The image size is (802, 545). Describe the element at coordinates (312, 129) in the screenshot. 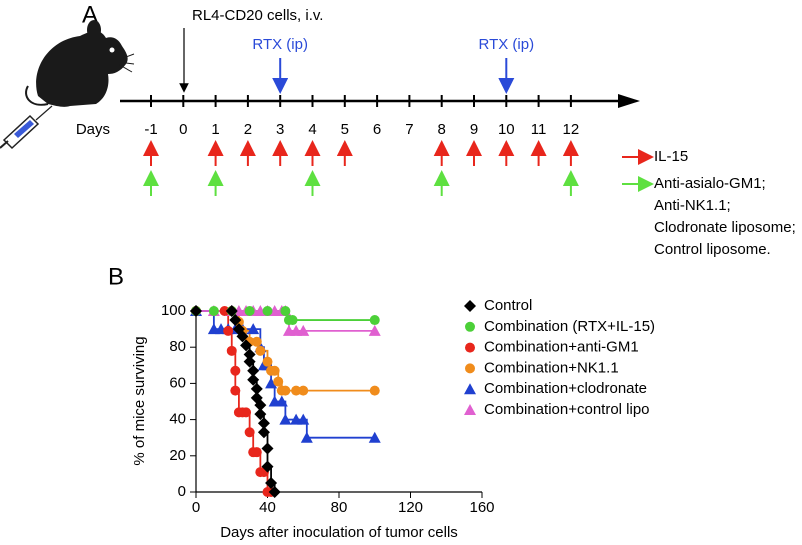

I see `day-label: 4` at that location.